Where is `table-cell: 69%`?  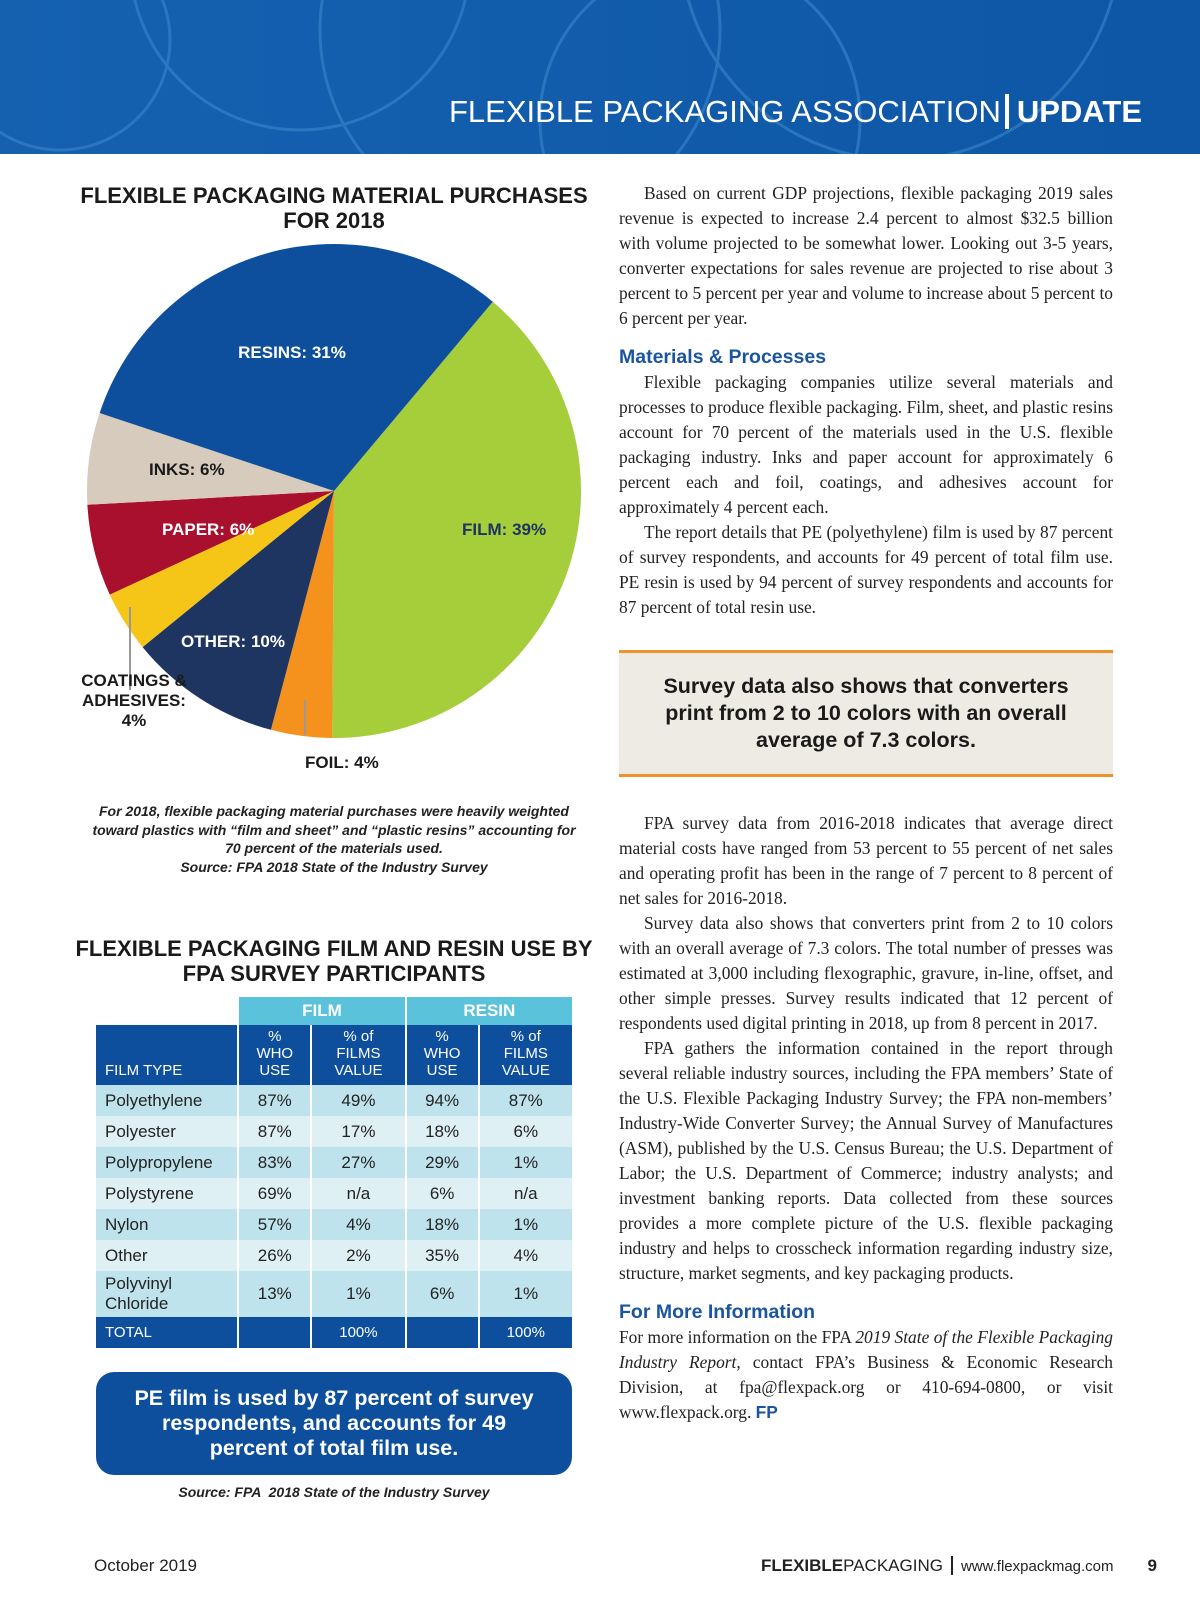 table-cell: 69% is located at coordinates (274, 1193).